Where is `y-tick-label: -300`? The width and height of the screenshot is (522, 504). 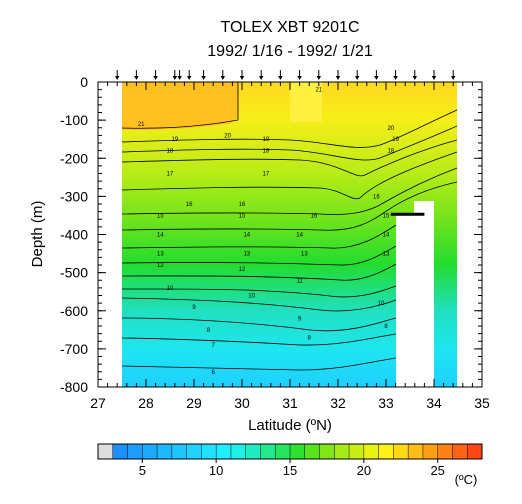
y-tick-label: -300 is located at coordinates (74, 196).